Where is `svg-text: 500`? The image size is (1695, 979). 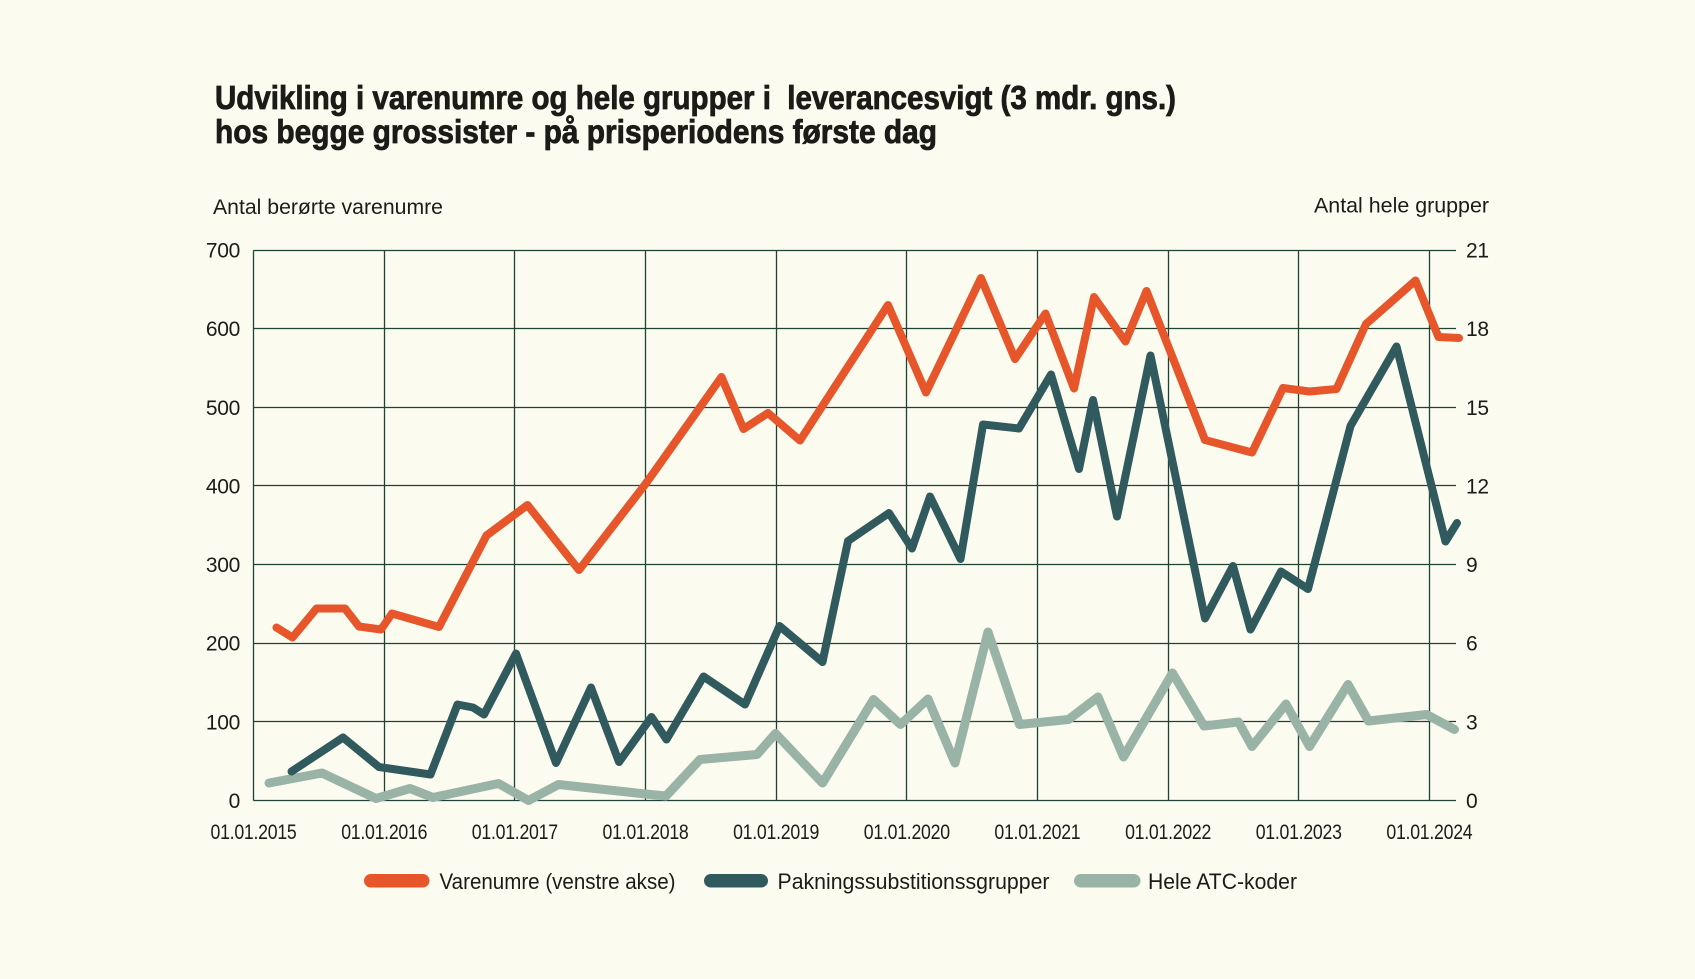 svg-text: 500 is located at coordinates (223, 408).